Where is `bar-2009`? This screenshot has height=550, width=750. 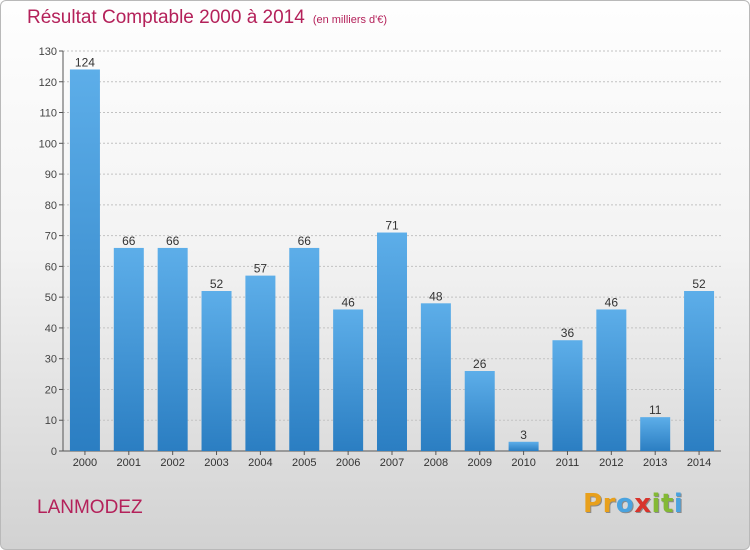 bar-2009 is located at coordinates (479, 411).